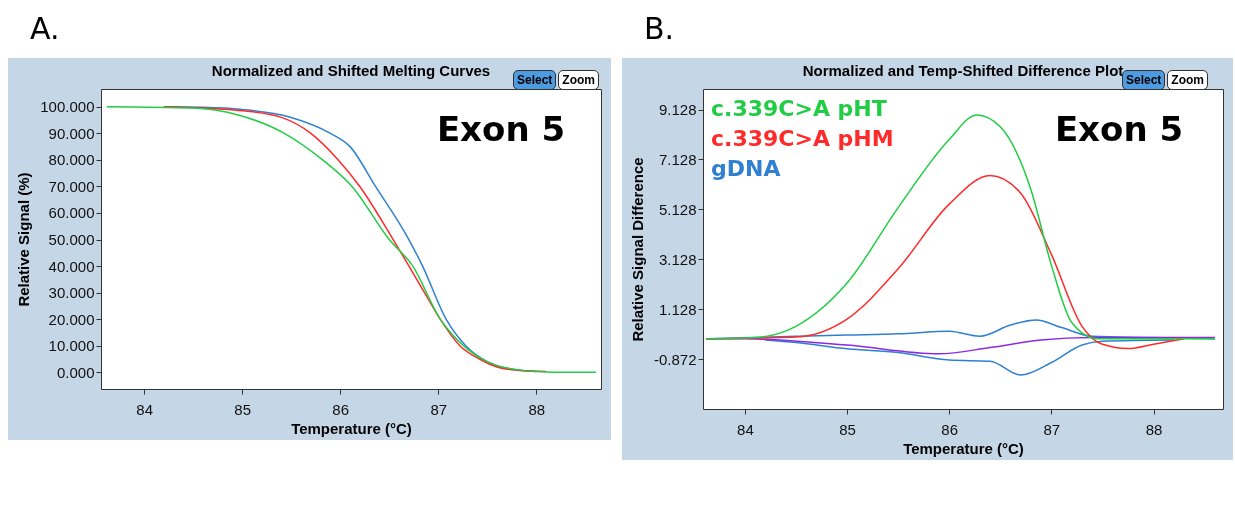  What do you see at coordinates (675, 359) in the screenshot?
I see `y-tick-label: -0.872` at bounding box center [675, 359].